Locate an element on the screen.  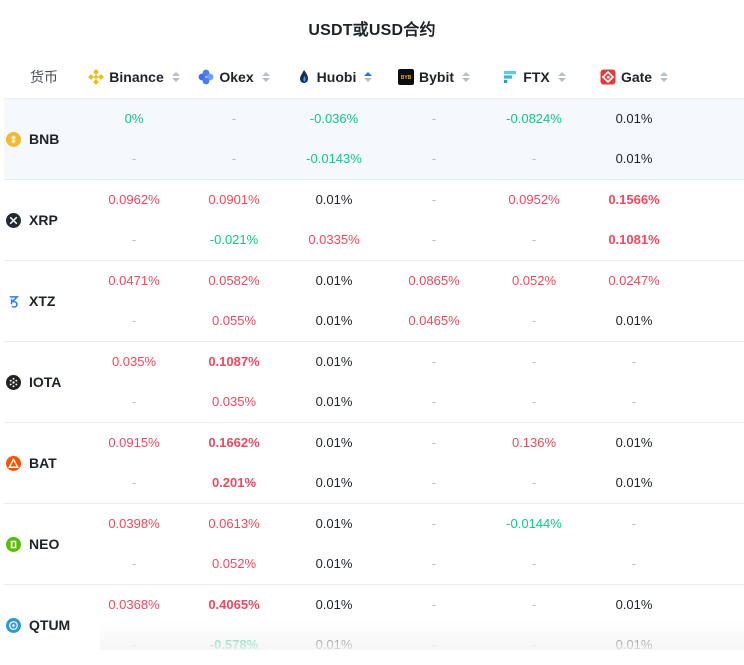
column-header-label: Binance is located at coordinates (136, 77).